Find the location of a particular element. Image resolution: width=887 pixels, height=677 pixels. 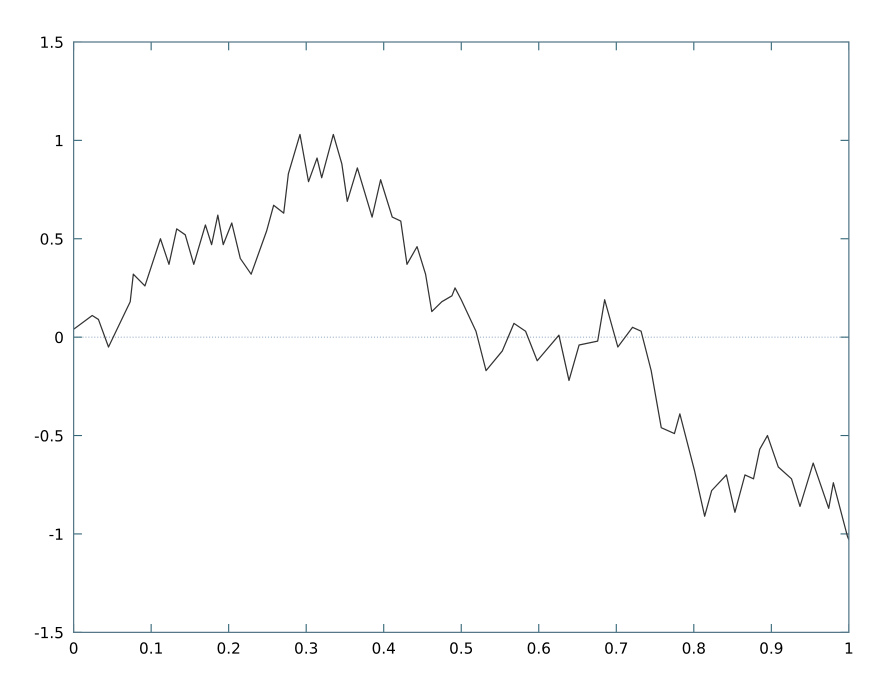

y-tick-label: 0.5 is located at coordinates (51, 239).